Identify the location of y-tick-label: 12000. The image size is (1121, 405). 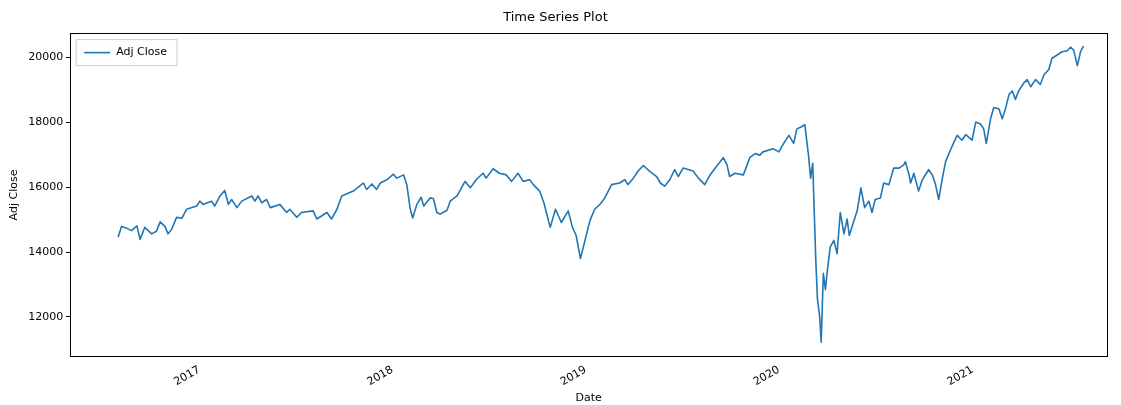
(46, 316).